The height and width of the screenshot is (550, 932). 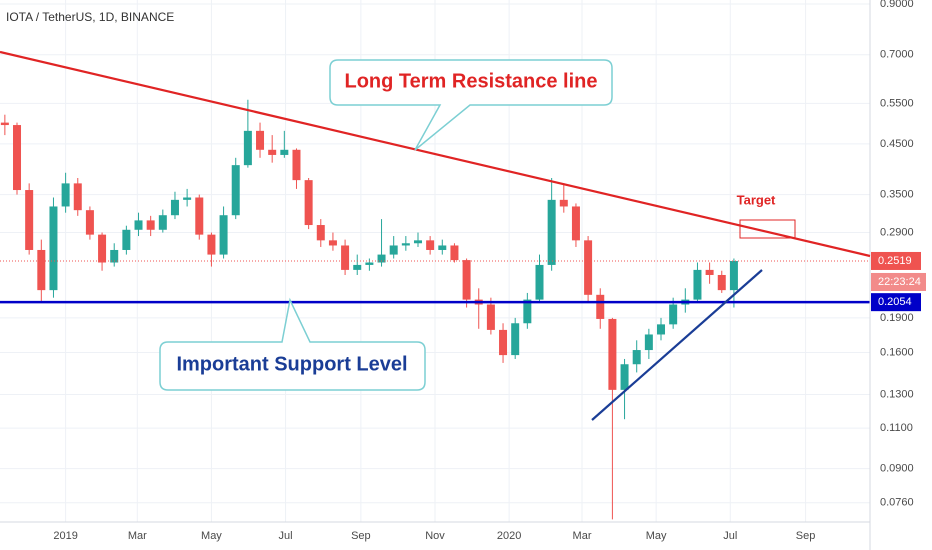 What do you see at coordinates (897, 5) in the screenshot?
I see `y-tick-label: 0.9000` at bounding box center [897, 5].